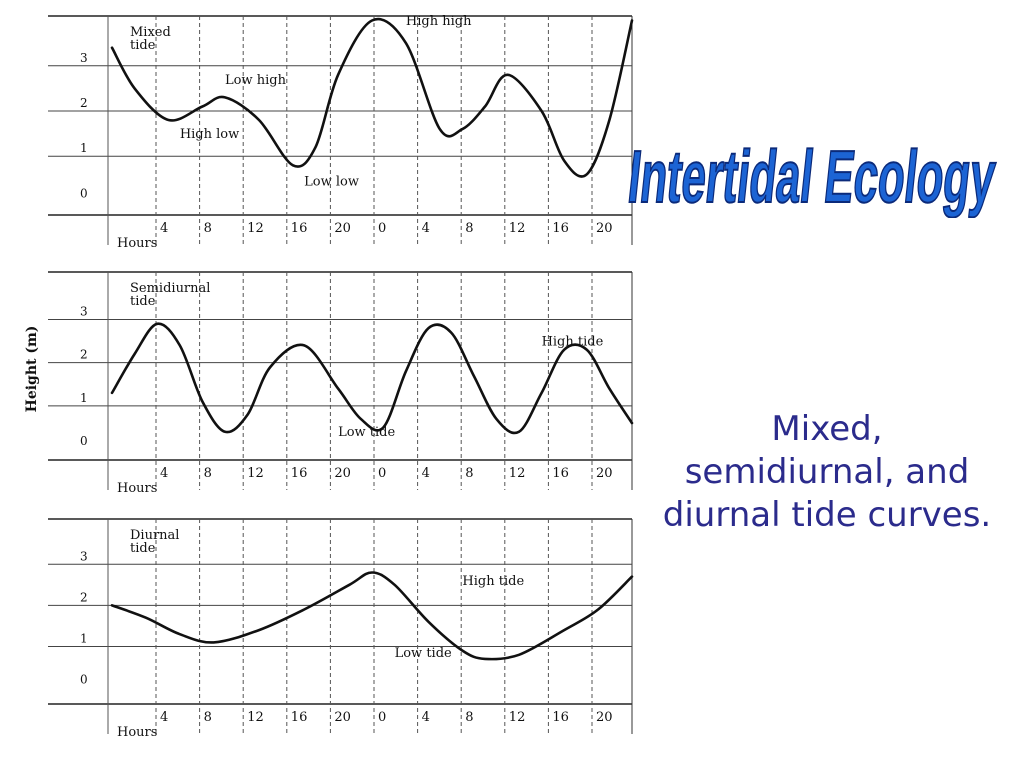 The height and width of the screenshot is (768, 1024). Describe the element at coordinates (331, 182) in the screenshot. I see `annotation-label: Low low` at that location.